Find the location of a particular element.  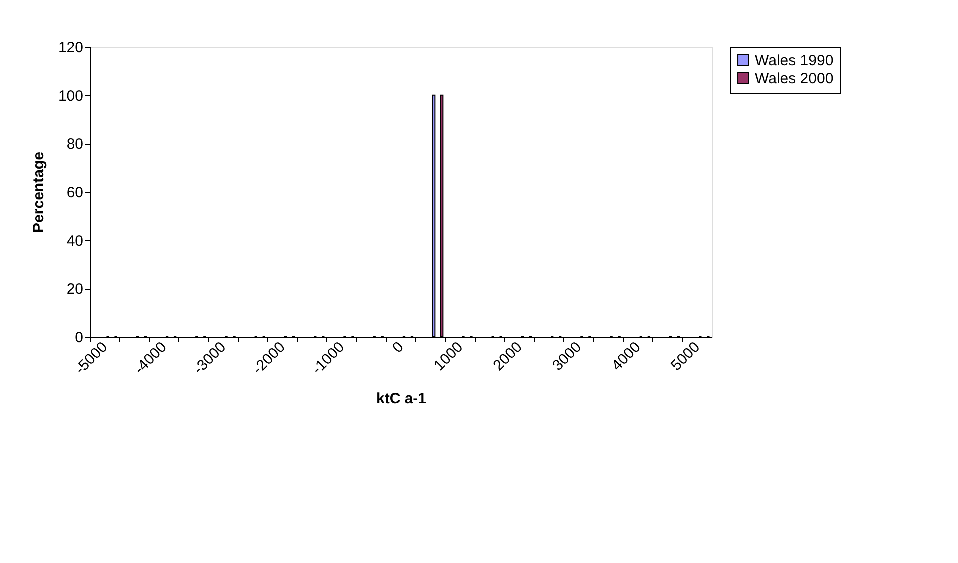

legend-label: Wales 1990 is located at coordinates (794, 61).